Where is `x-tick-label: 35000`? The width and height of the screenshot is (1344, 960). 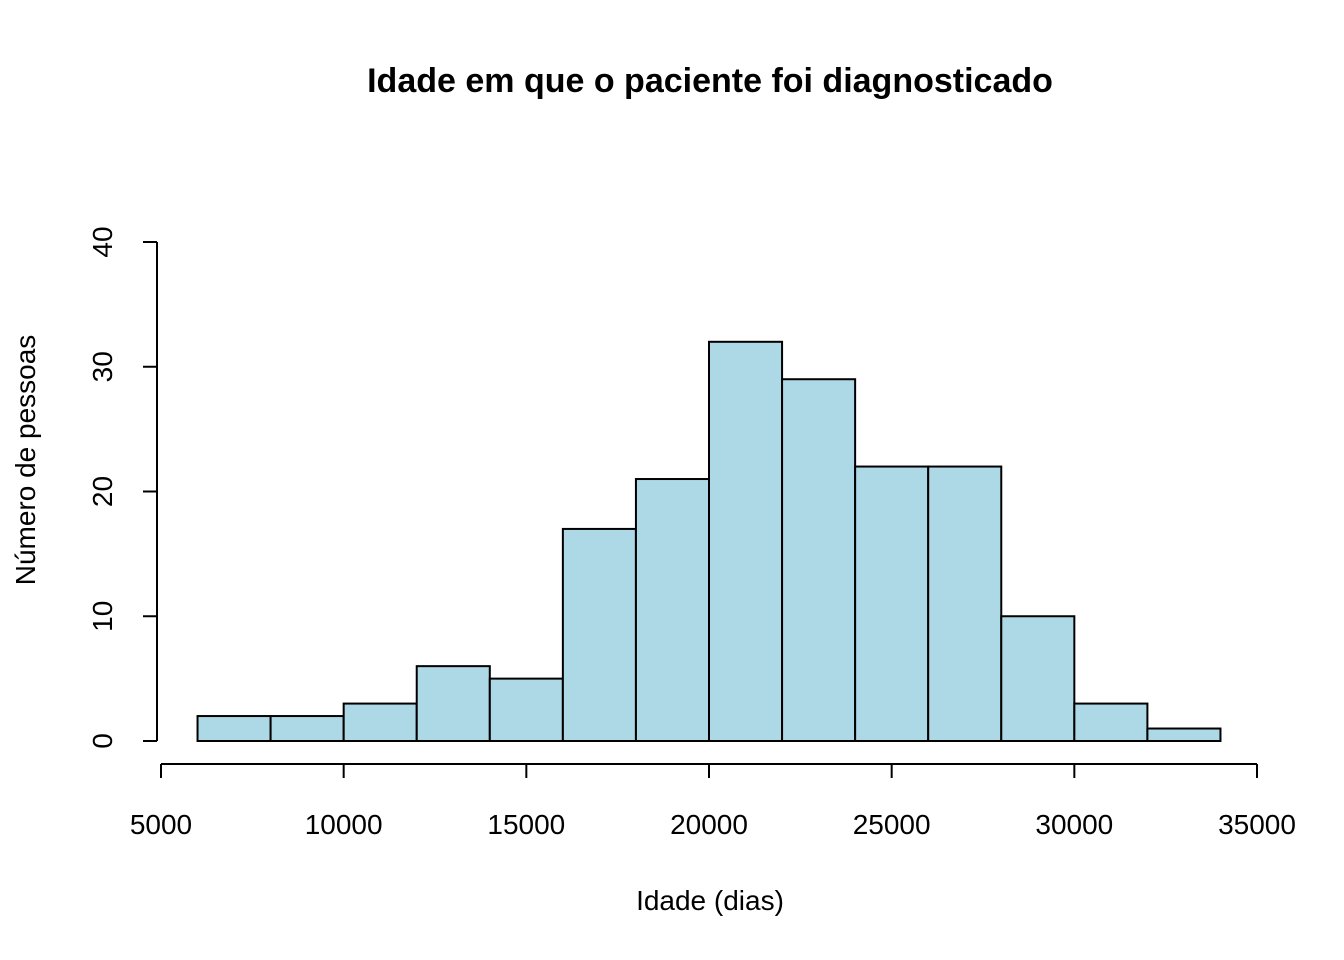 x-tick-label: 35000 is located at coordinates (1257, 824).